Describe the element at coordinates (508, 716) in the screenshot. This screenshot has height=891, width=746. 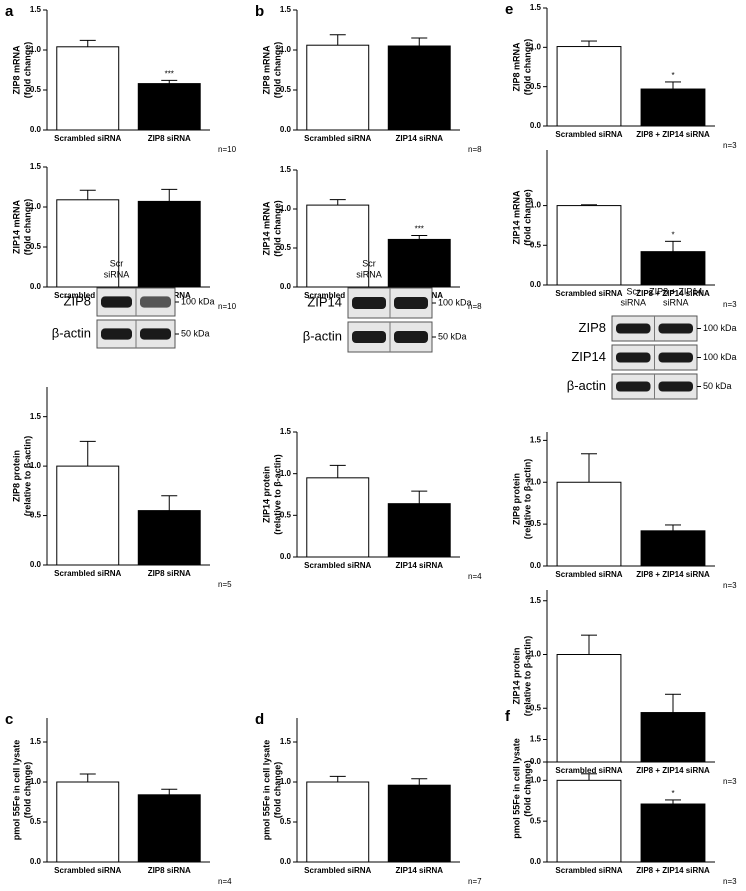
I see `panel-label: f` at that location.